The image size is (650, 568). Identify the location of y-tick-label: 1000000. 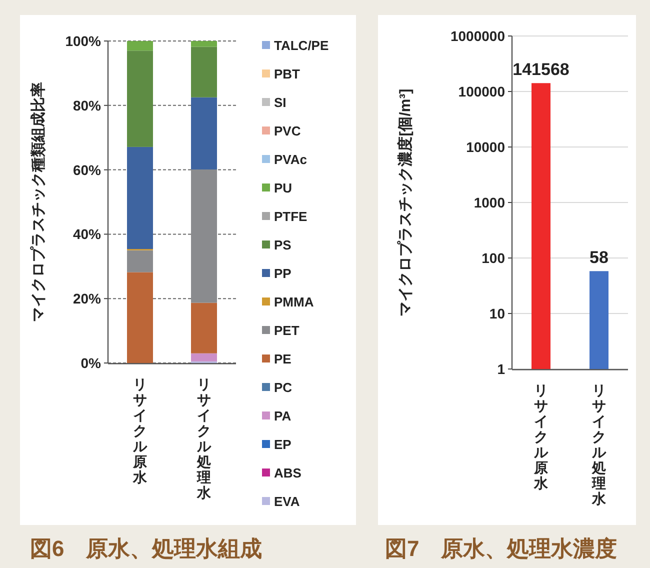
(478, 36).